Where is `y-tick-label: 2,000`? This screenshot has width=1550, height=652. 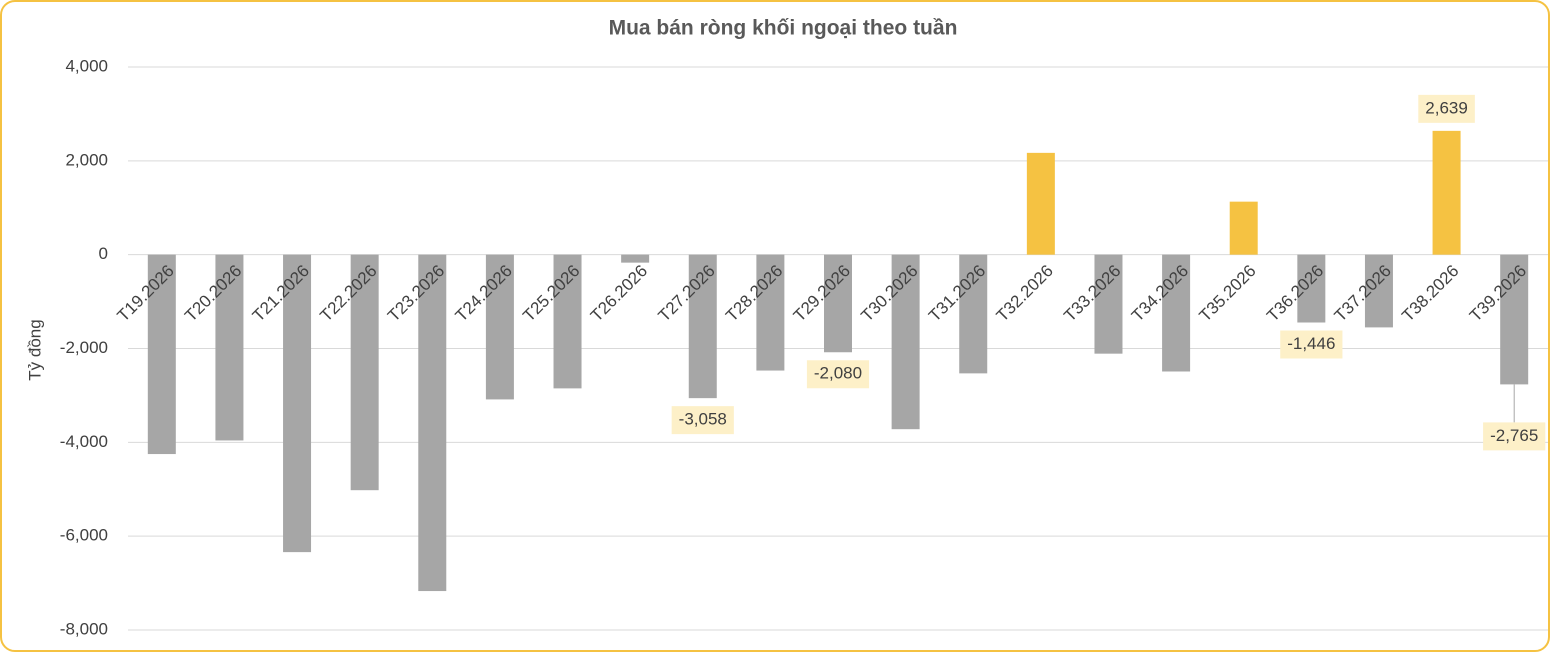
y-tick-label: 2,000 is located at coordinates (86, 159).